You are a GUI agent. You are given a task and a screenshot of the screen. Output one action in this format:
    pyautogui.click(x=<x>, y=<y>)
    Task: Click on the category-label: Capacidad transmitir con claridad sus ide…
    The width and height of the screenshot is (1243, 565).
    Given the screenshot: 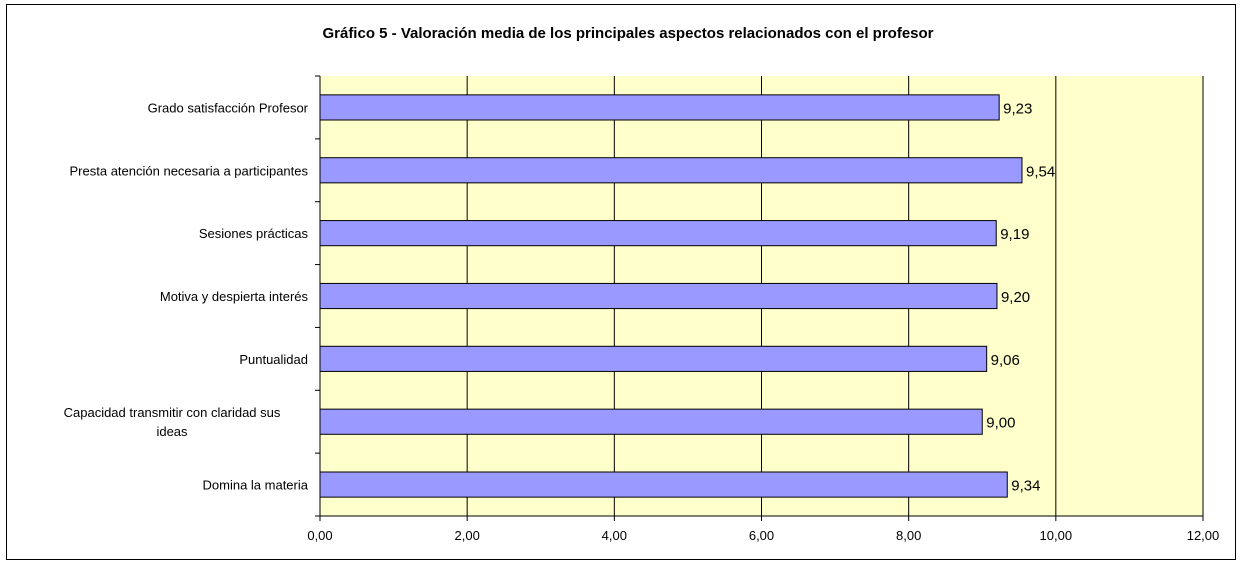 What is the action you would take?
    pyautogui.click(x=172, y=422)
    